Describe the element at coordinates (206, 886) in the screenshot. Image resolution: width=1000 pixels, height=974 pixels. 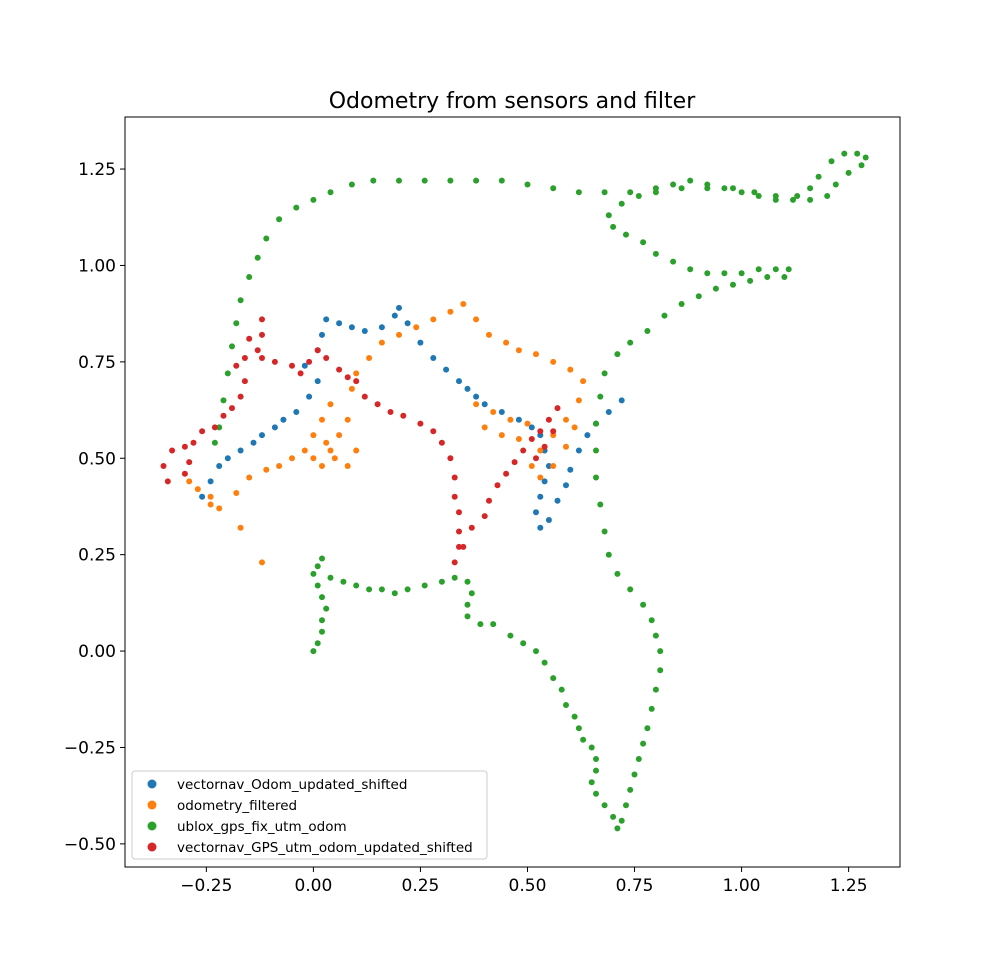
I see `x-tick-label: −0.25` at that location.